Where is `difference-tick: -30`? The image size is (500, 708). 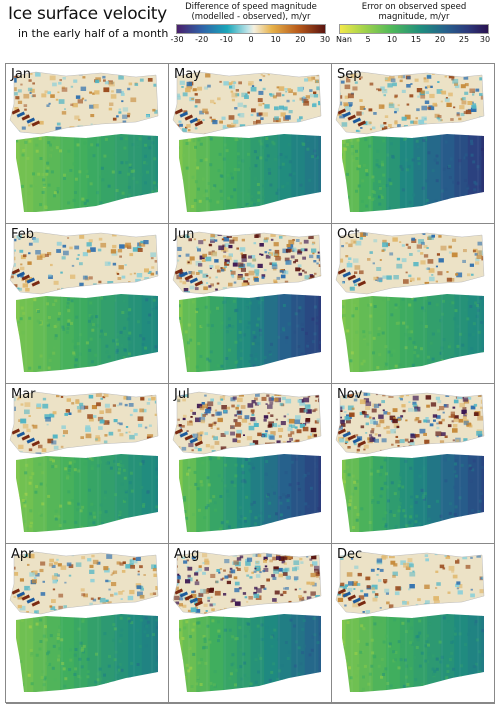 difference-tick: -30 is located at coordinates (177, 39).